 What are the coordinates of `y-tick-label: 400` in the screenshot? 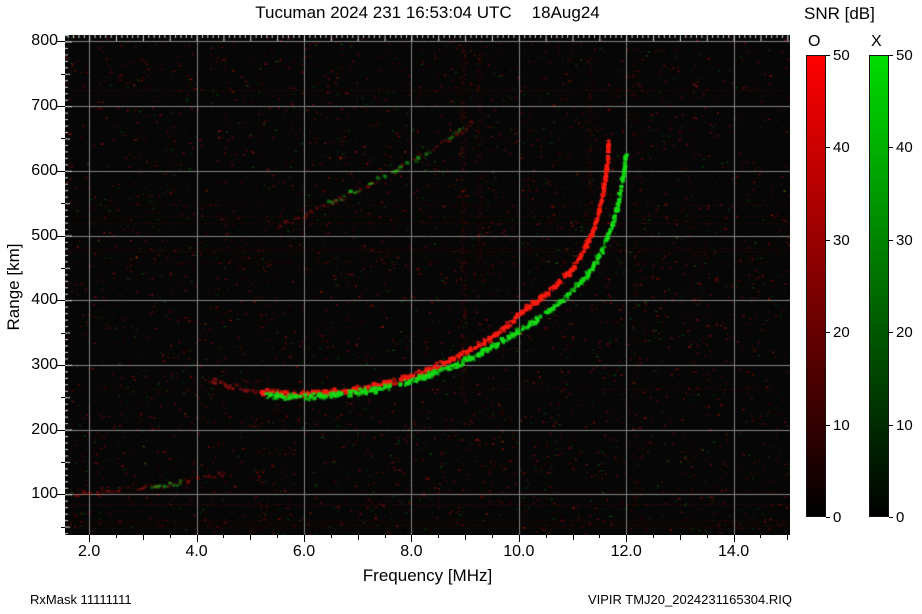 It's located at (44, 300).